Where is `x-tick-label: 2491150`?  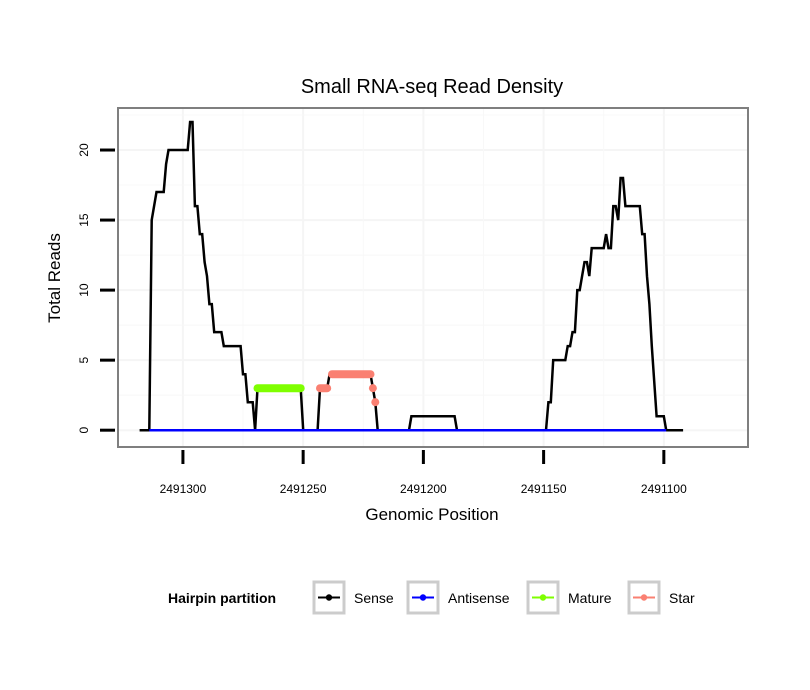 x-tick-label: 2491150 is located at coordinates (544, 489).